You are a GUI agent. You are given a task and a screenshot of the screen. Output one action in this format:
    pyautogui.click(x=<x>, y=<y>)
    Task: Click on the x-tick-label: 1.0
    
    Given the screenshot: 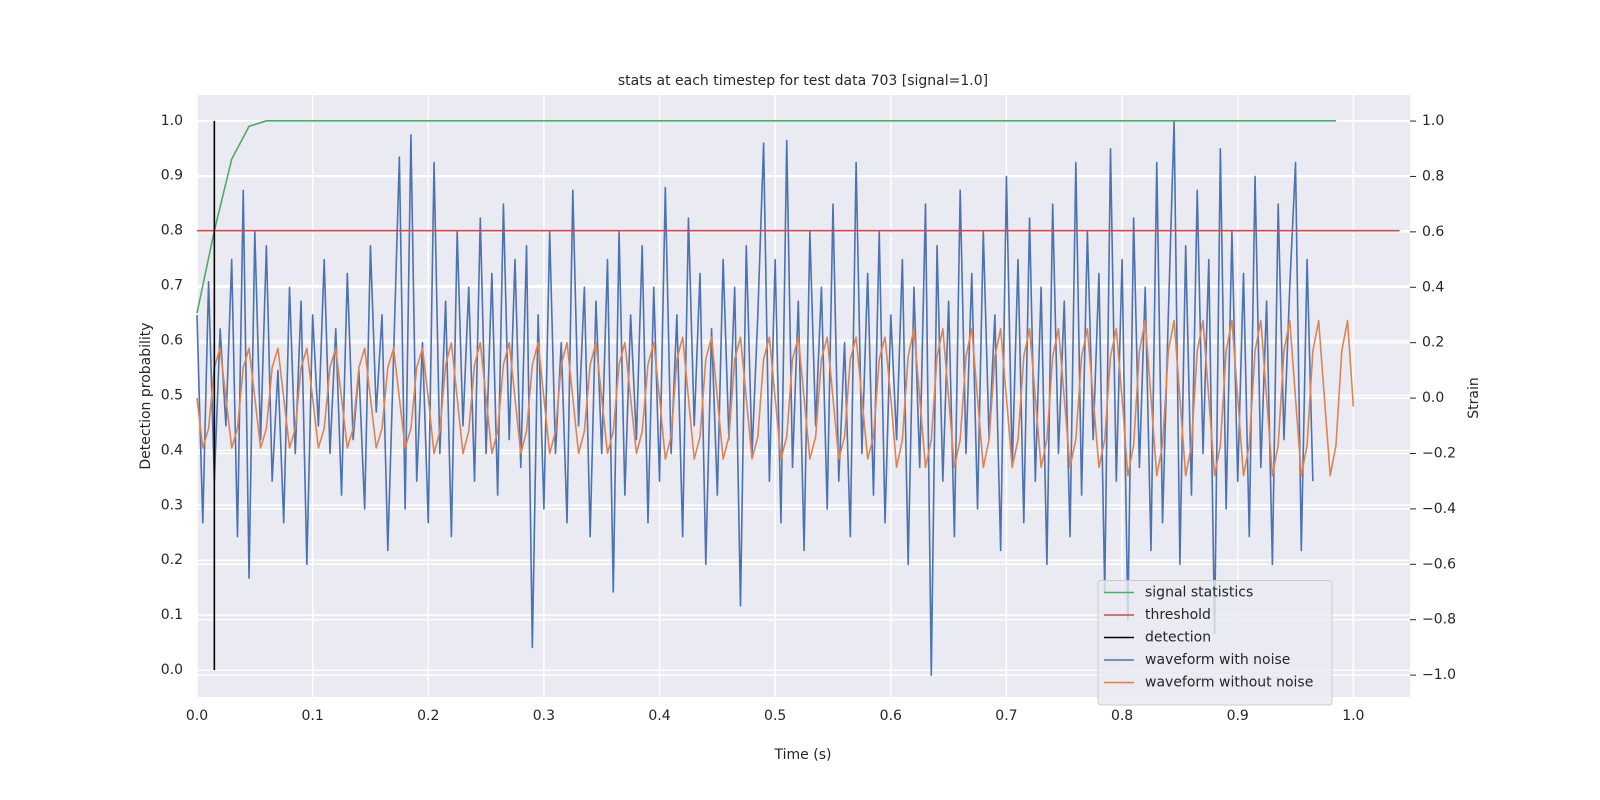 What is the action you would take?
    pyautogui.click(x=1353, y=716)
    